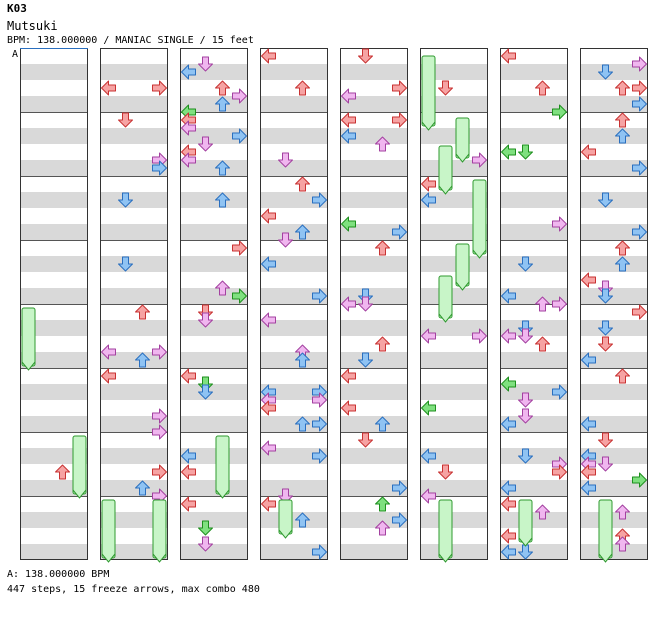  Describe the element at coordinates (15, 54) in the screenshot. I see `section-marker: A` at that location.